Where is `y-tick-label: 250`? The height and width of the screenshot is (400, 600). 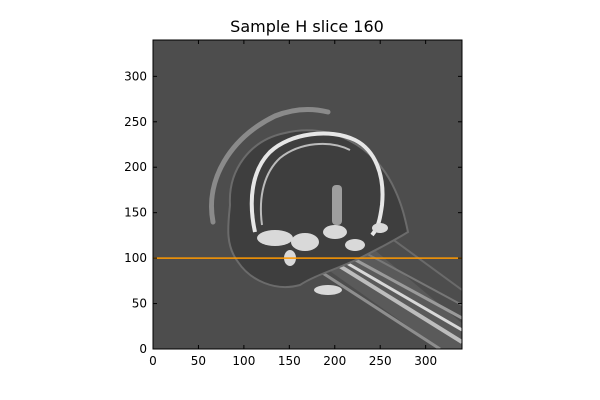 y-tick-label: 250 is located at coordinates (135, 122).